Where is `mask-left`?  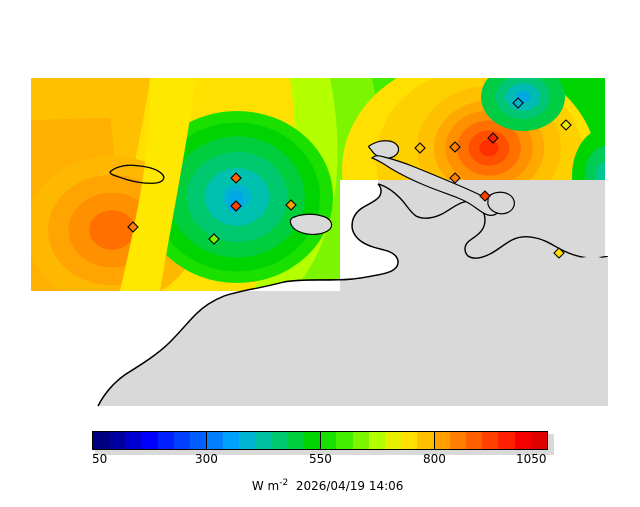
mask-left is located at coordinates (15, 240).